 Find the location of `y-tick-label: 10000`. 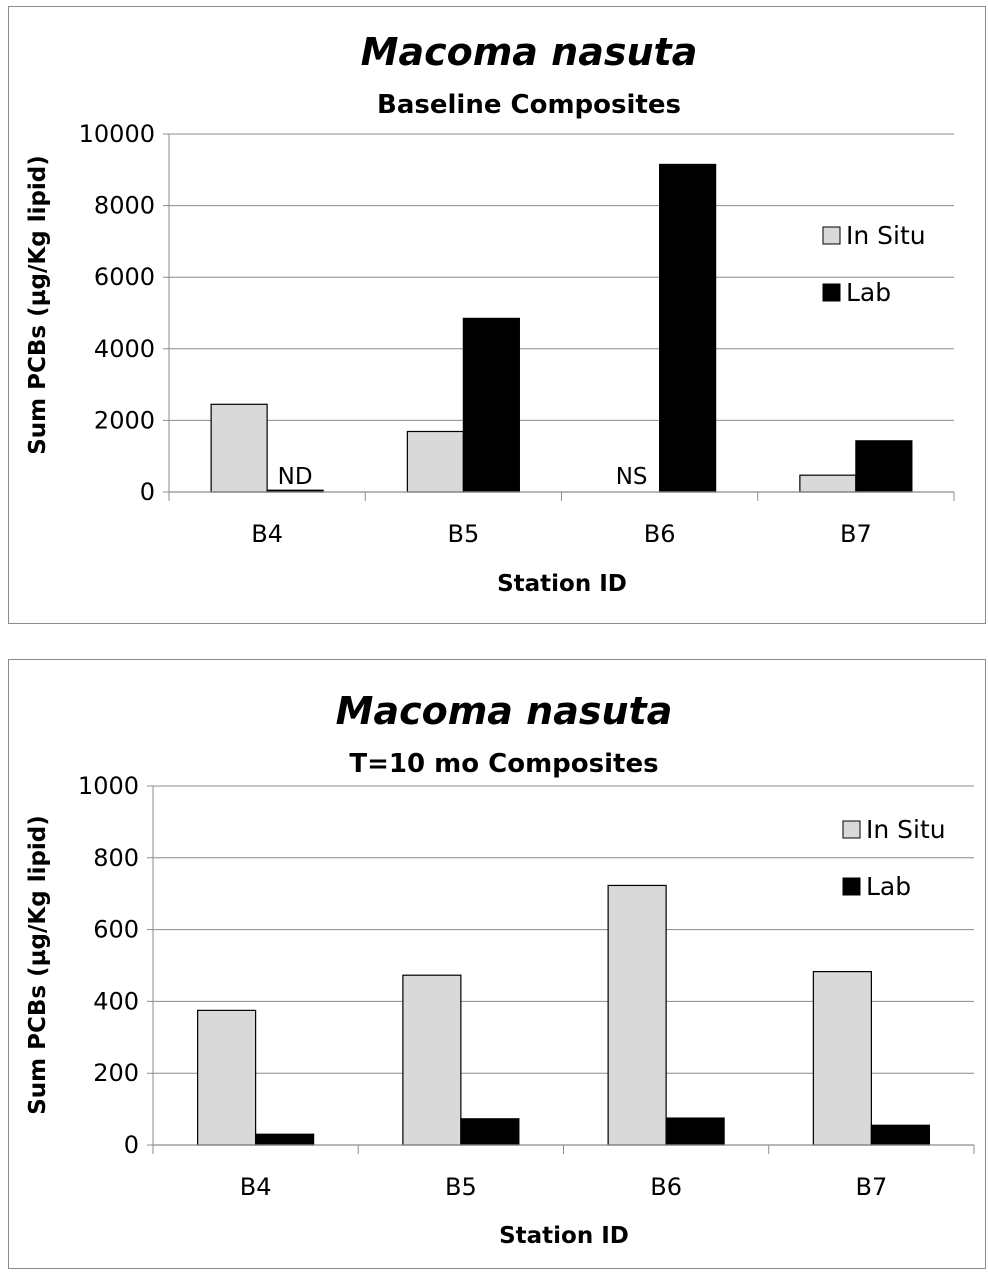

y-tick-label: 10000 is located at coordinates (117, 134).